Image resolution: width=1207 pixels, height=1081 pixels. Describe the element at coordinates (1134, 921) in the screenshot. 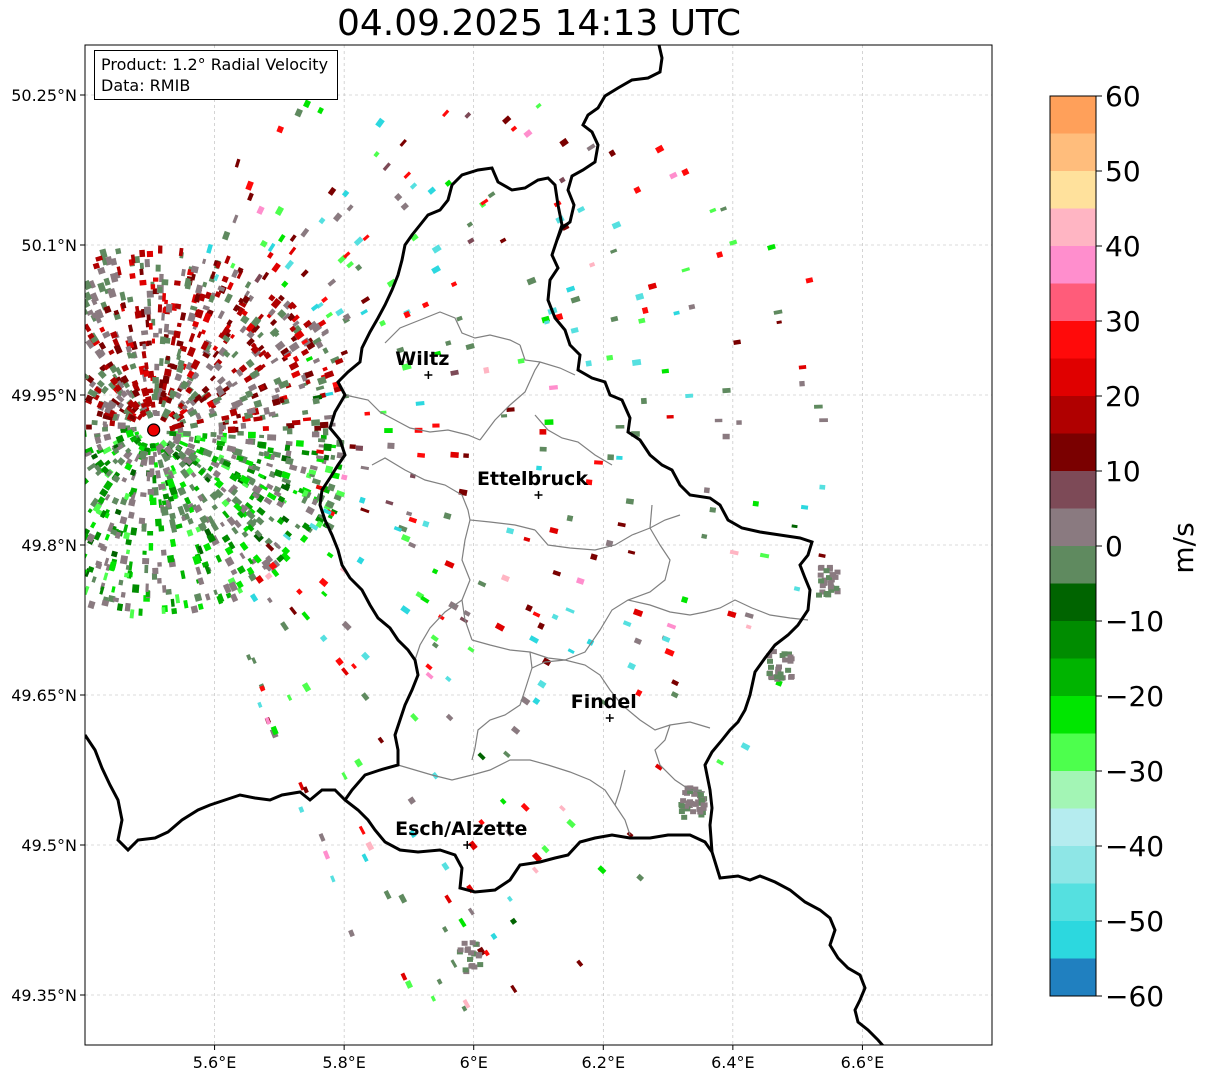

I see `colorbar-tick-label: −50` at that location.